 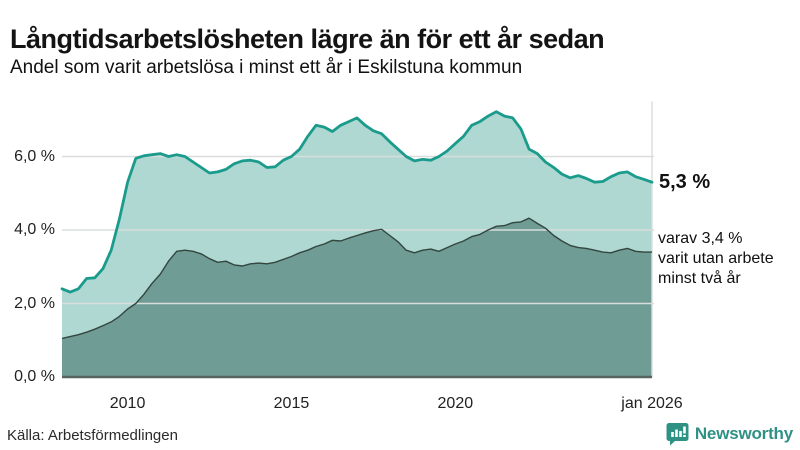 I want to click on series2-annotation-line1: varav 3,4 %, so click(x=700, y=238).